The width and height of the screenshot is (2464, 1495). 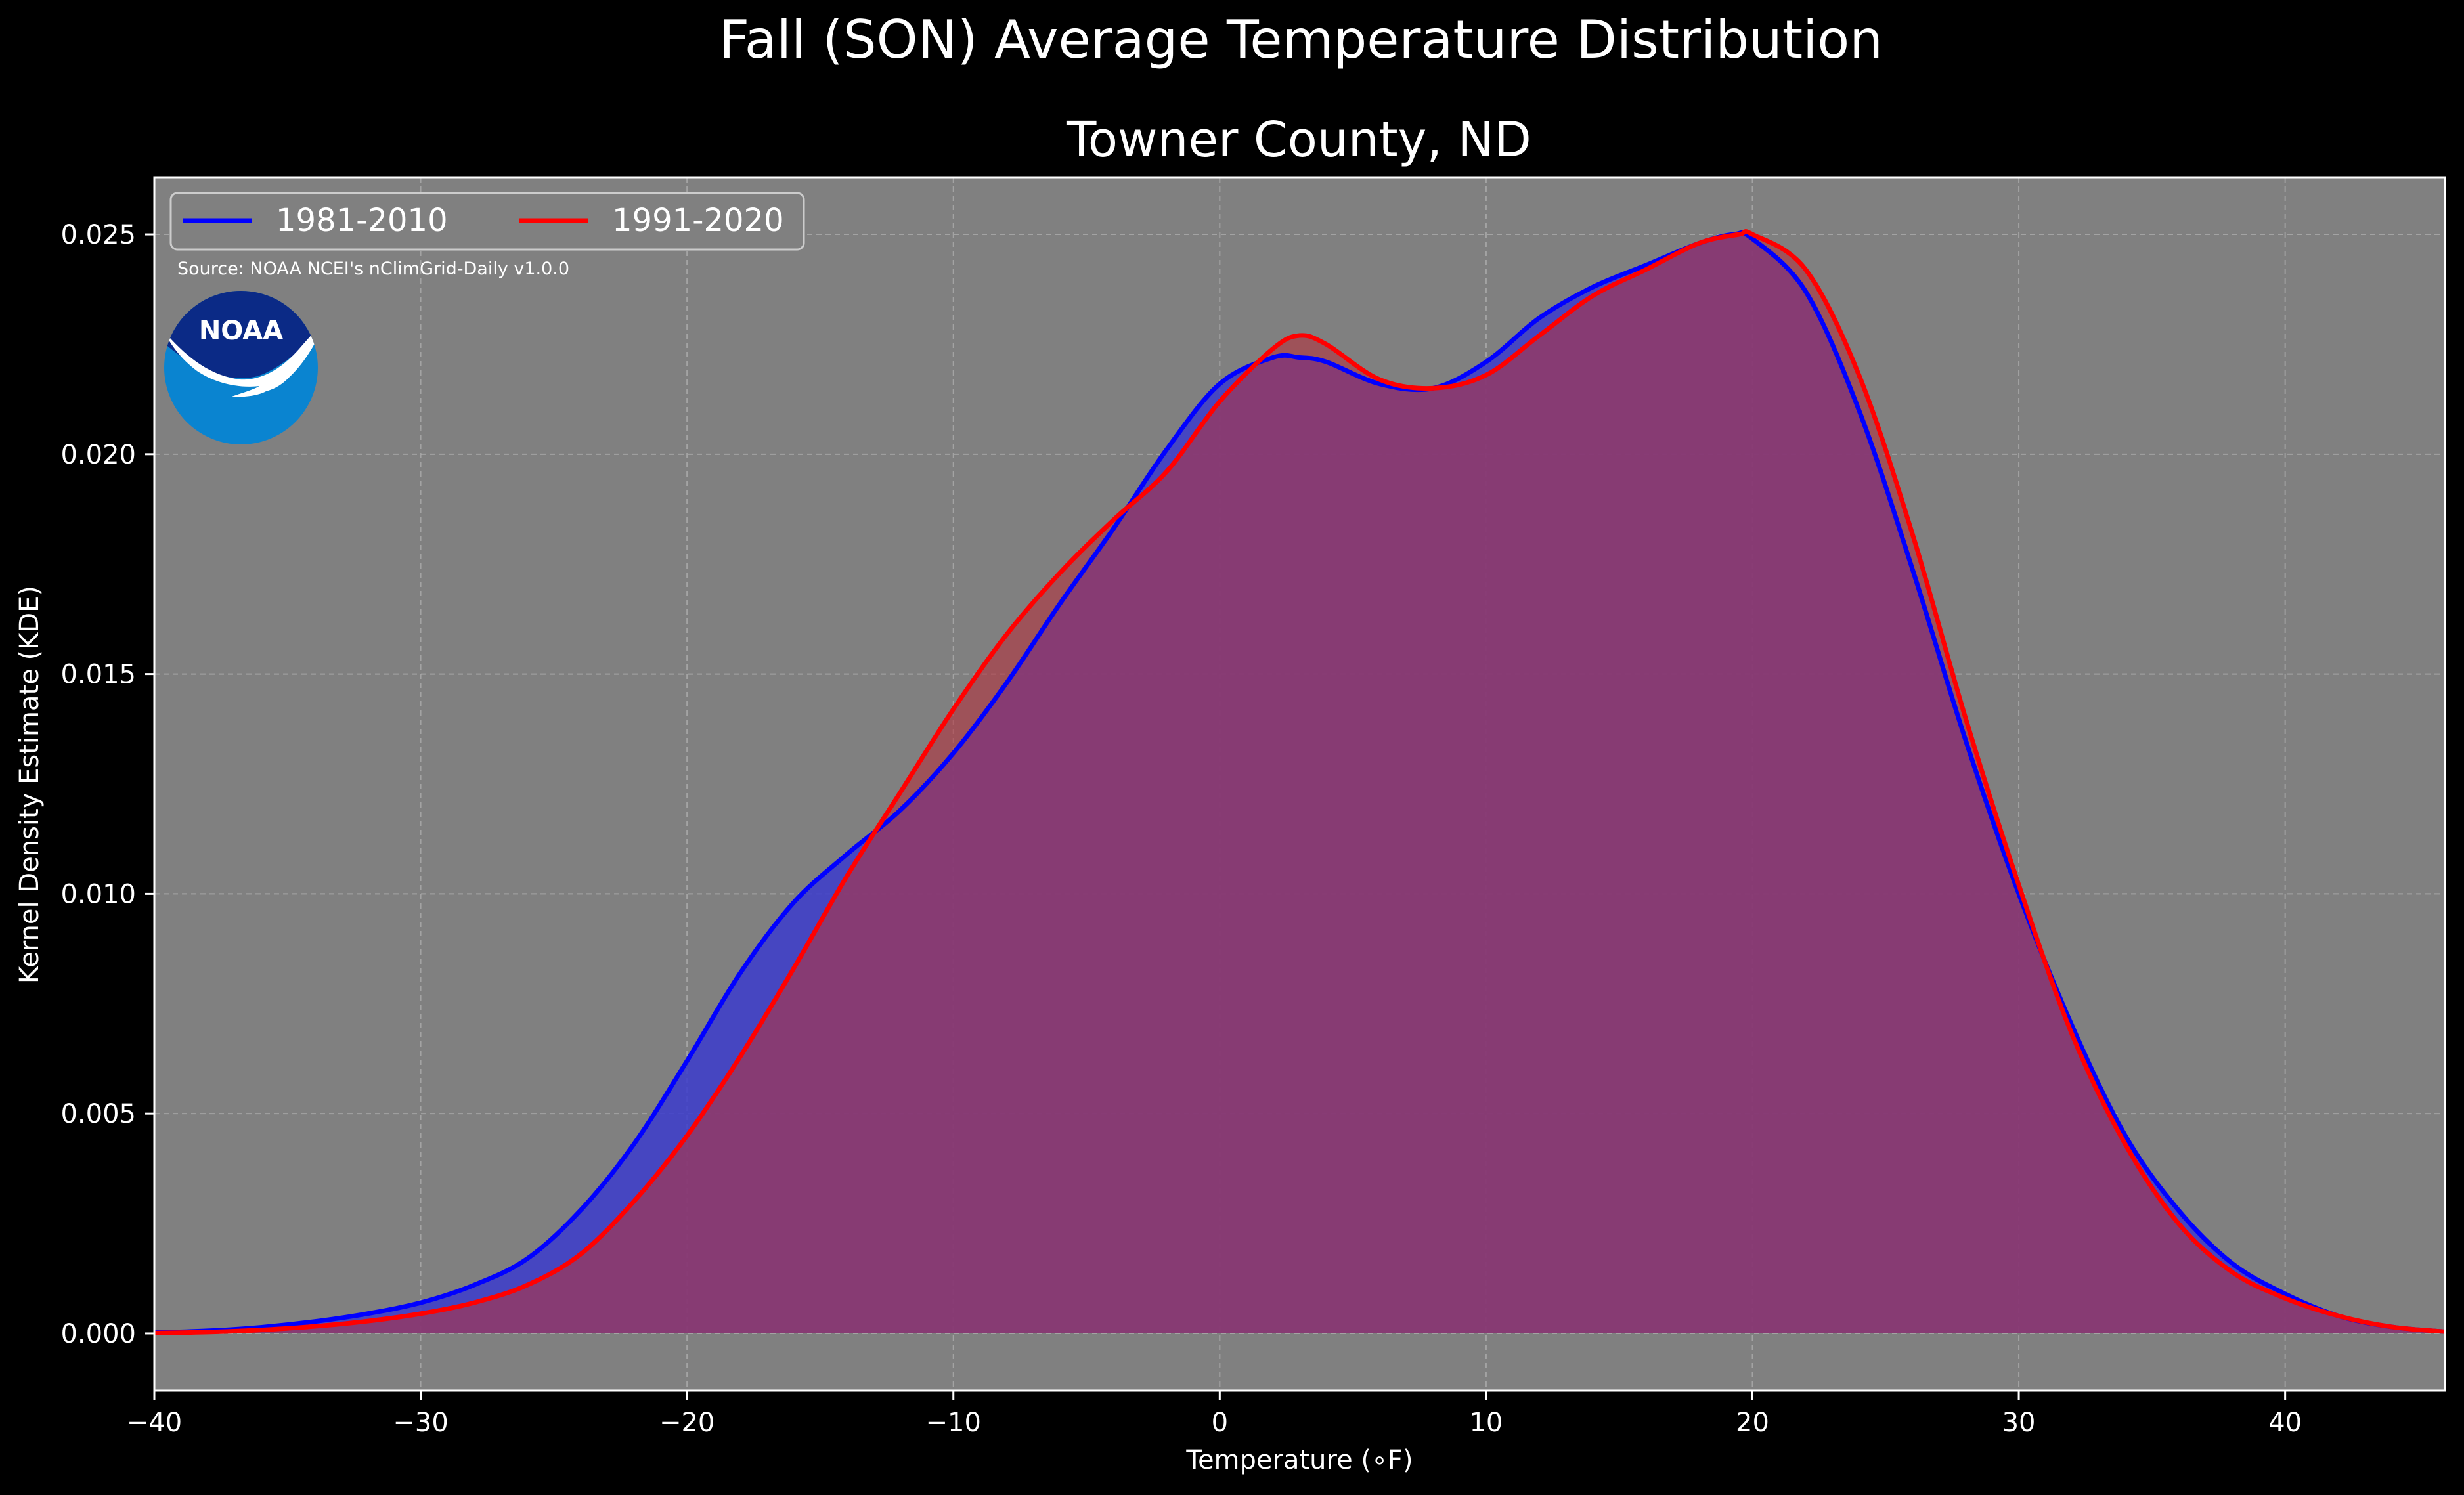 What do you see at coordinates (1486, 1423) in the screenshot?
I see `x-tick-label: 10` at bounding box center [1486, 1423].